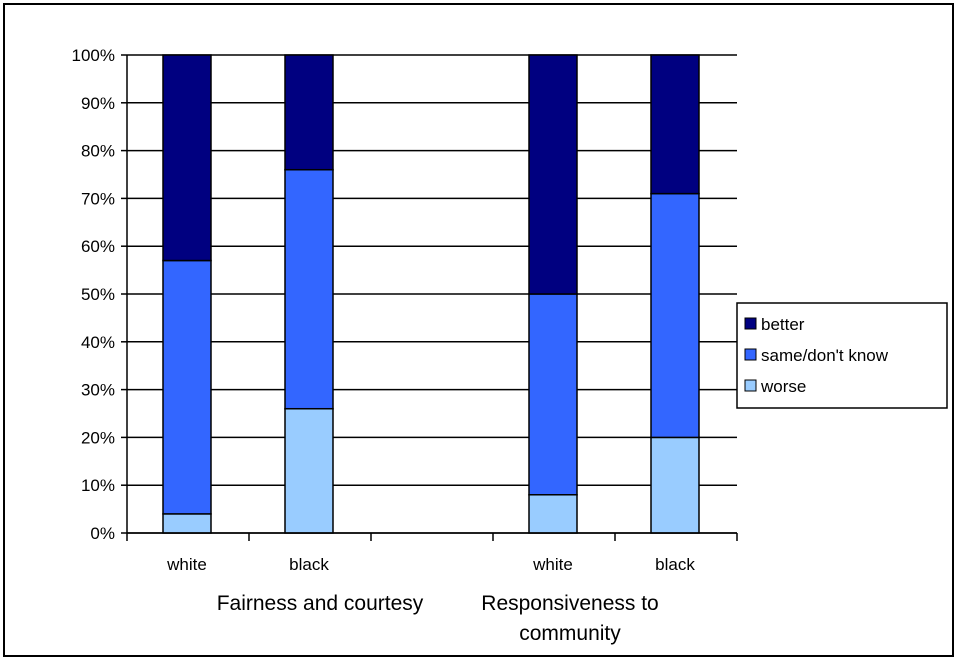  I want to click on y-tick-label: 60%, so click(98, 246).